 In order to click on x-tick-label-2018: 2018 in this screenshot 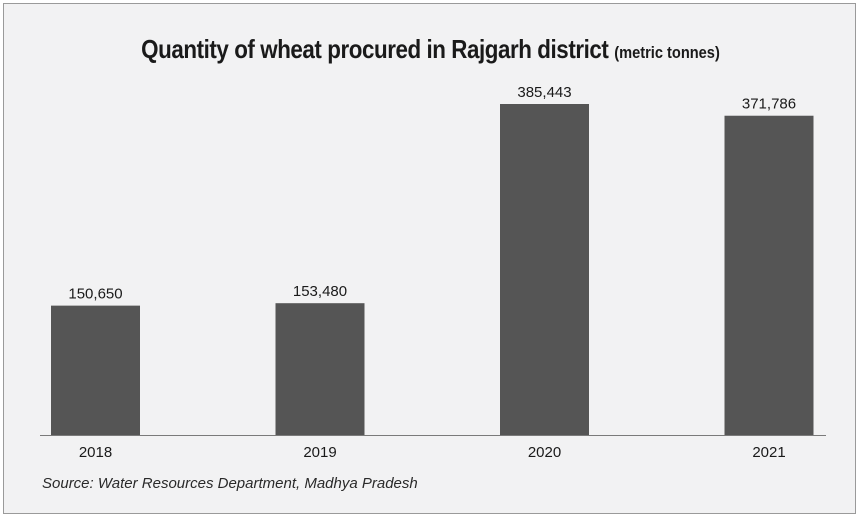, I will do `click(95, 452)`.